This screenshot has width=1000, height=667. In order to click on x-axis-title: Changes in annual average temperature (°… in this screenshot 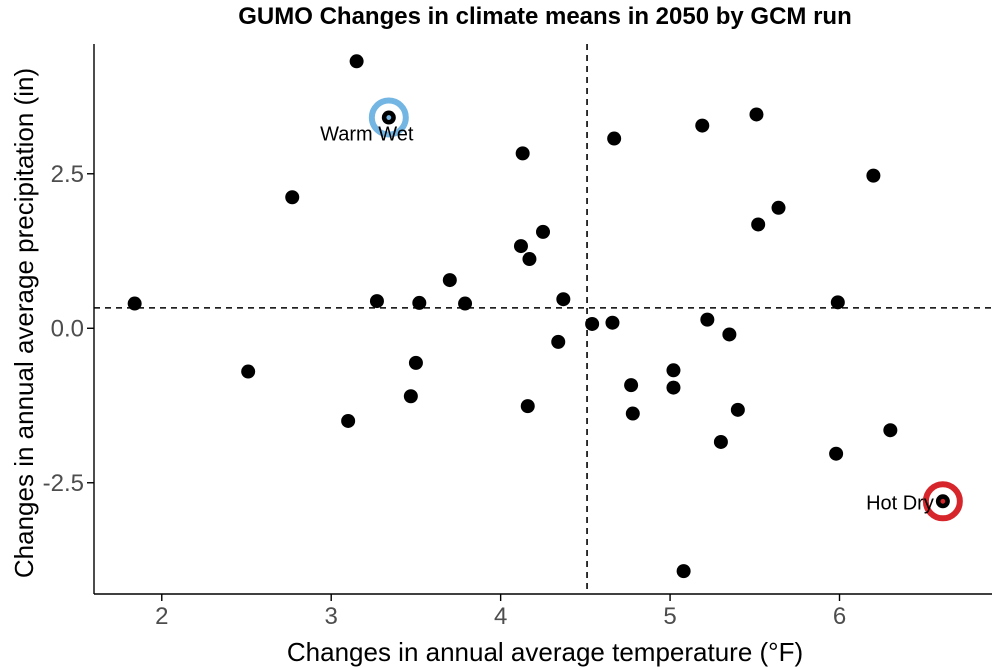, I will do `click(545, 652)`.